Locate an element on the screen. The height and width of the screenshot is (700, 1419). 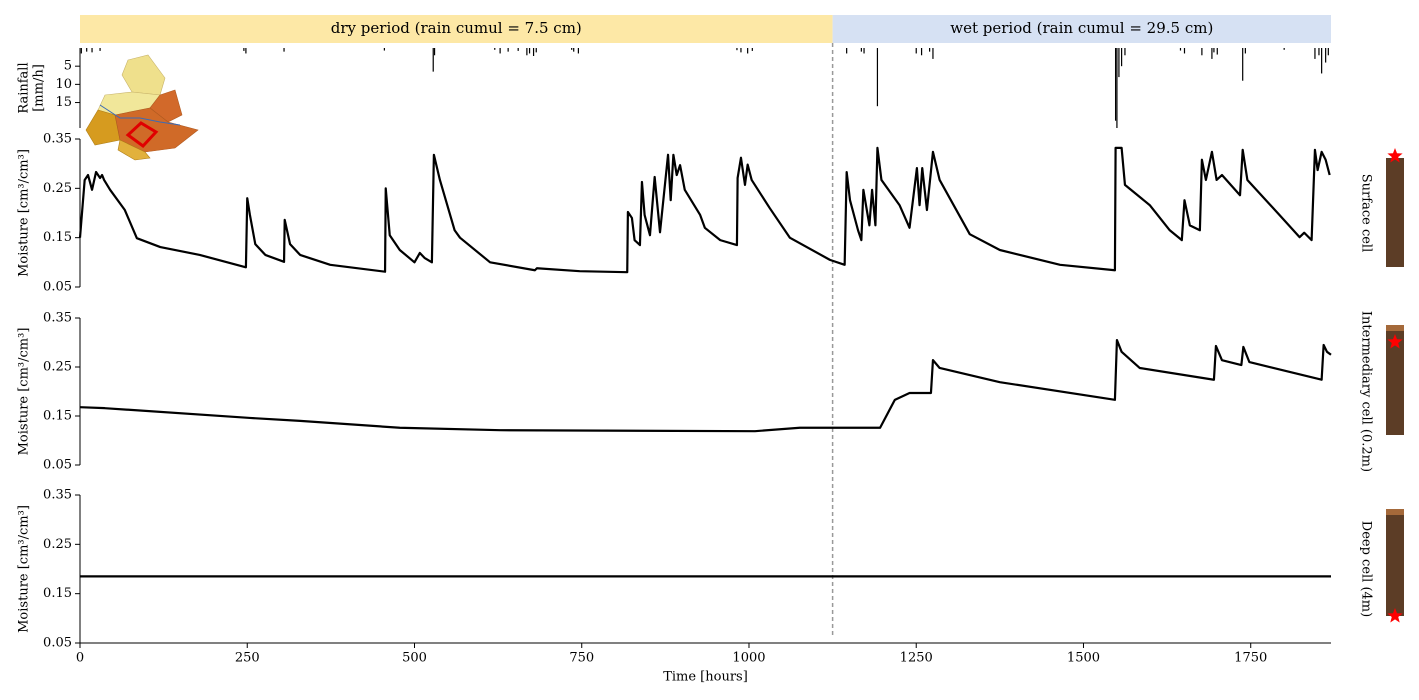
y-tick-label: 5 is located at coordinates (68, 66).